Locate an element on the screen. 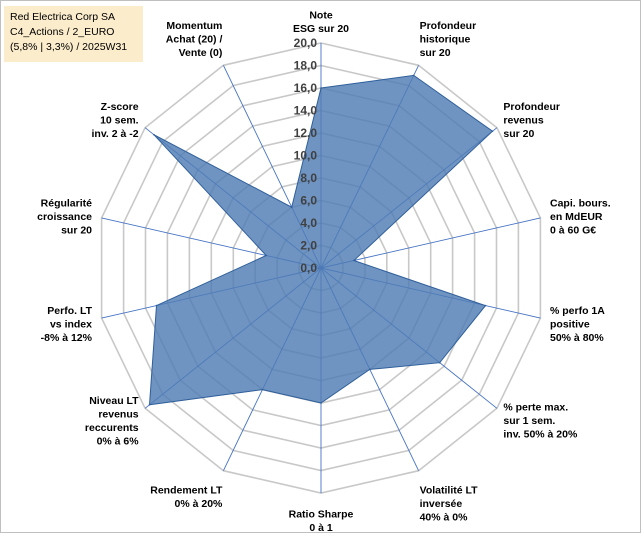  info-category: C4_Actions / 2_EURO is located at coordinates (62, 32).